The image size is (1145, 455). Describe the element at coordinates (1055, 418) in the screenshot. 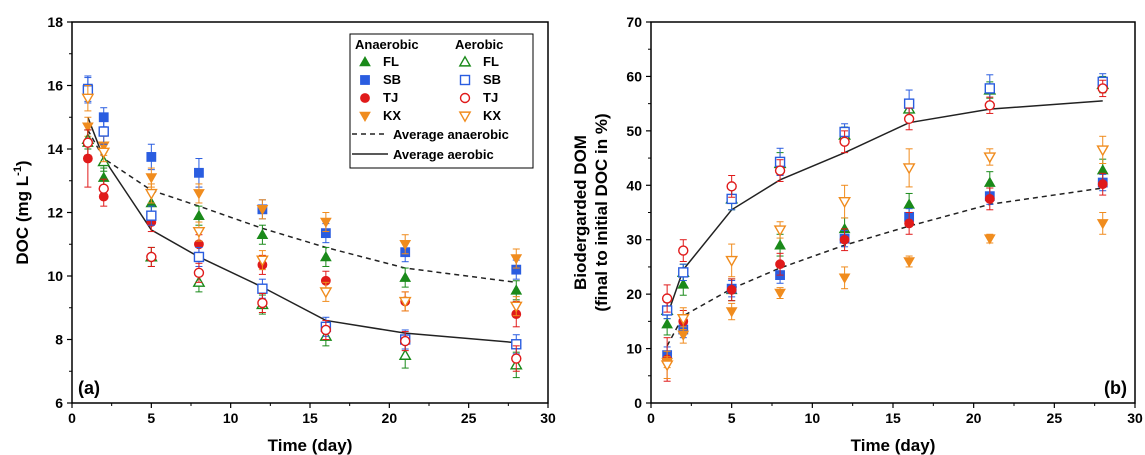

I see `x-tick-label: 25` at that location.